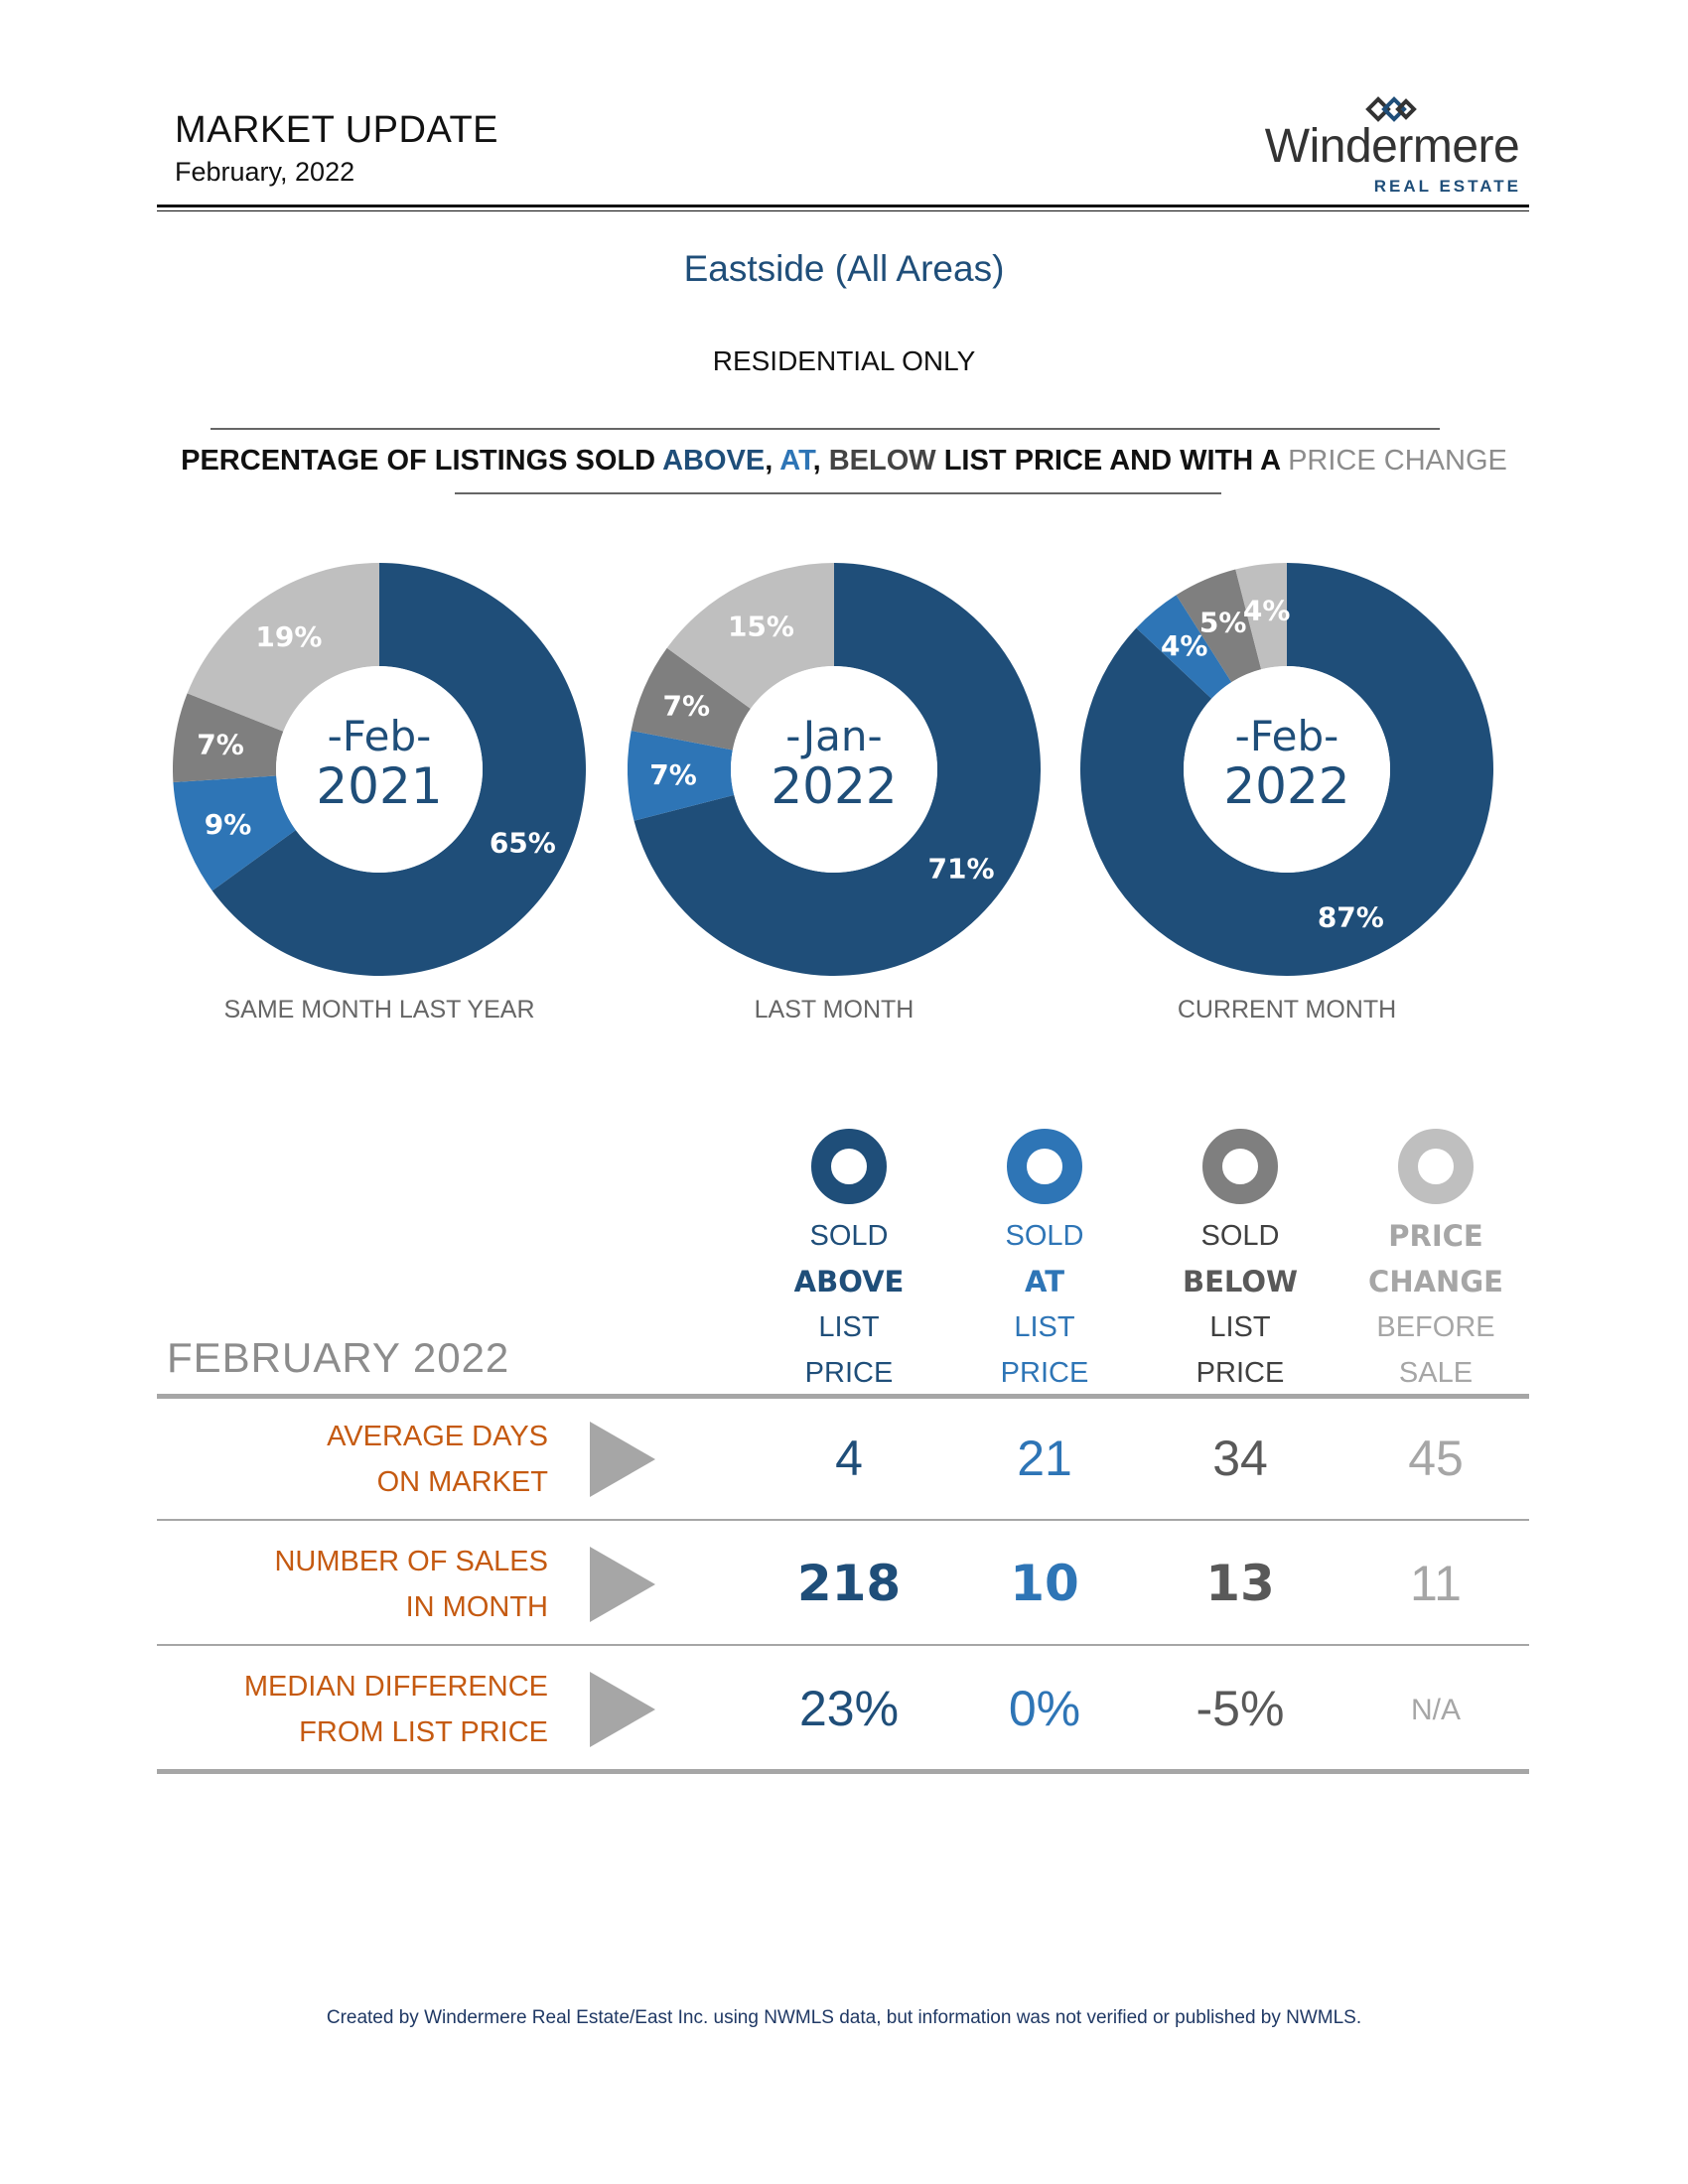 This screenshot has height=2184, width=1688. What do you see at coordinates (849, 1583) in the screenshot?
I see `cell-sales-above: 218` at bounding box center [849, 1583].